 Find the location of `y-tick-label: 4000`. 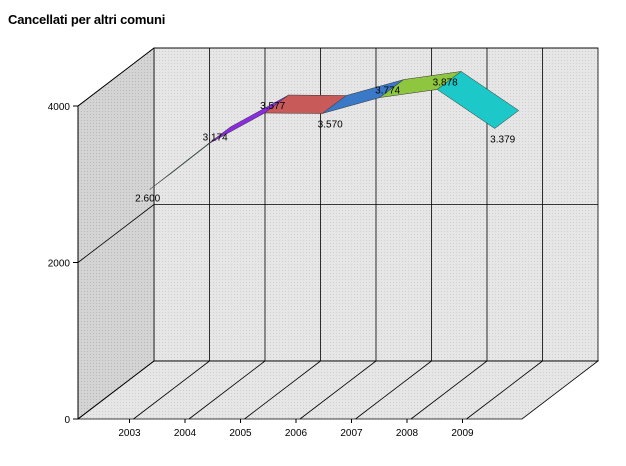

y-tick-label: 4000 is located at coordinates (59, 107).